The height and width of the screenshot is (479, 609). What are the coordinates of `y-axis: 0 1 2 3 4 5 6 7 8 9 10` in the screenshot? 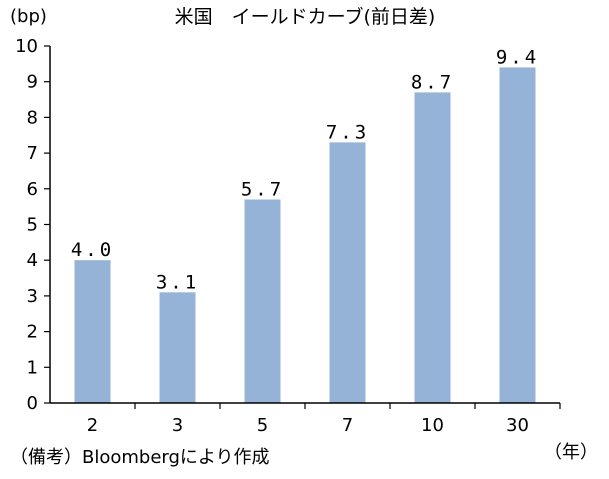 It's located at (32, 225).